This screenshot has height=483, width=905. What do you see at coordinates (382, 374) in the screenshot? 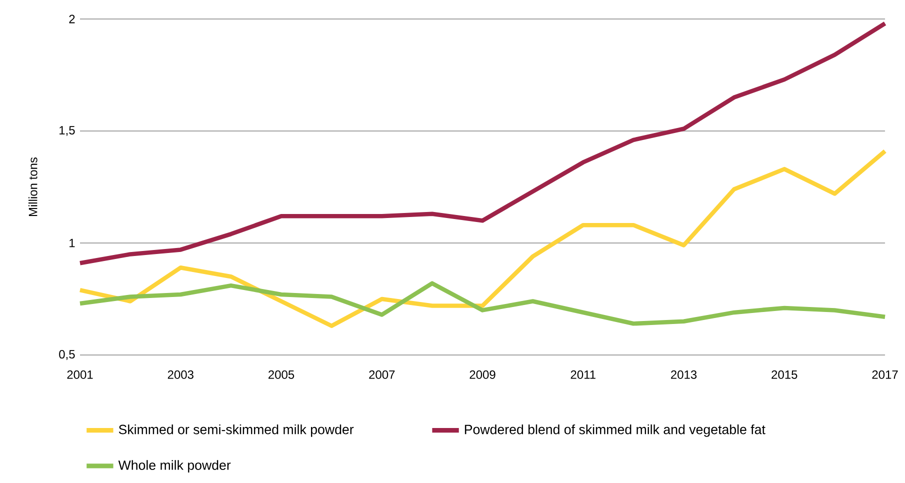
I see `x-tick-label: 2007` at bounding box center [382, 374].